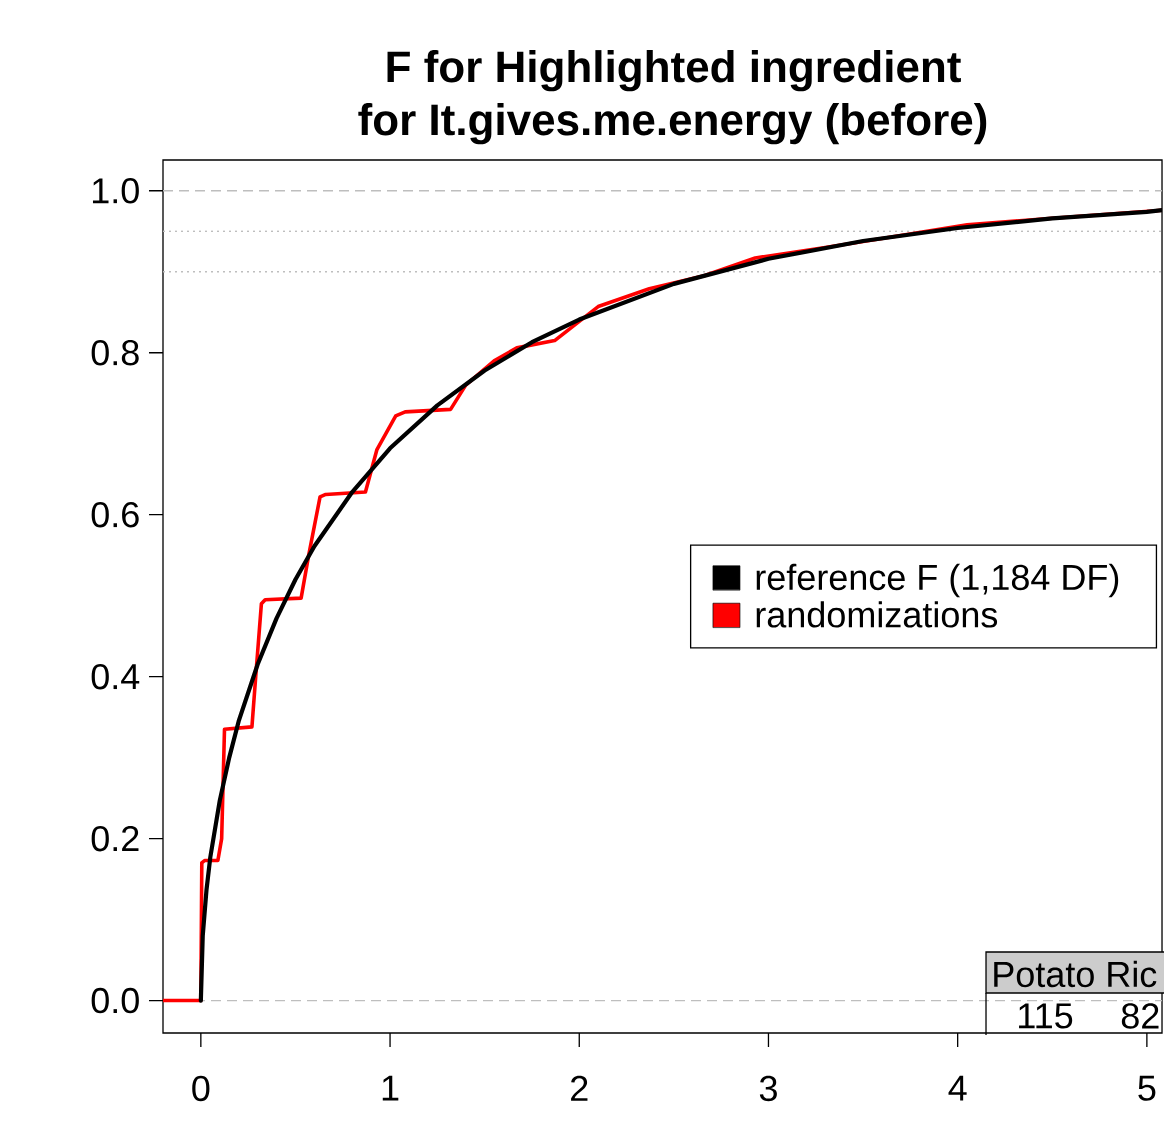  What do you see at coordinates (1140, 1016) in the screenshot?
I see `annotation: 82` at bounding box center [1140, 1016].